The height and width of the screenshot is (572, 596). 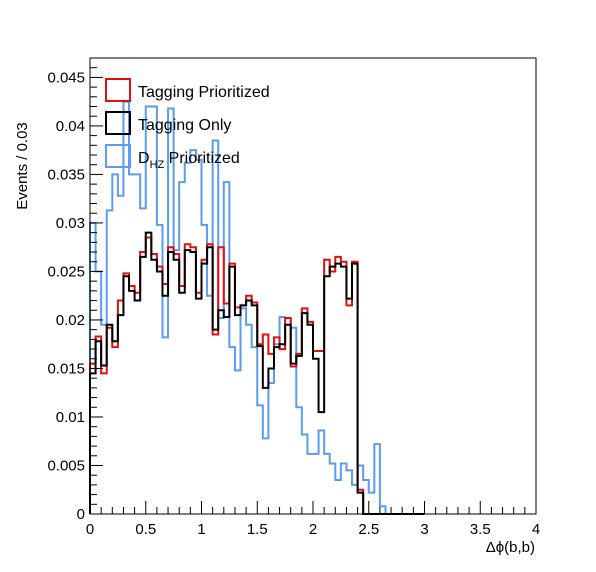 What do you see at coordinates (144, 158) in the screenshot?
I see `legend-label-dhz-main: D` at bounding box center [144, 158].